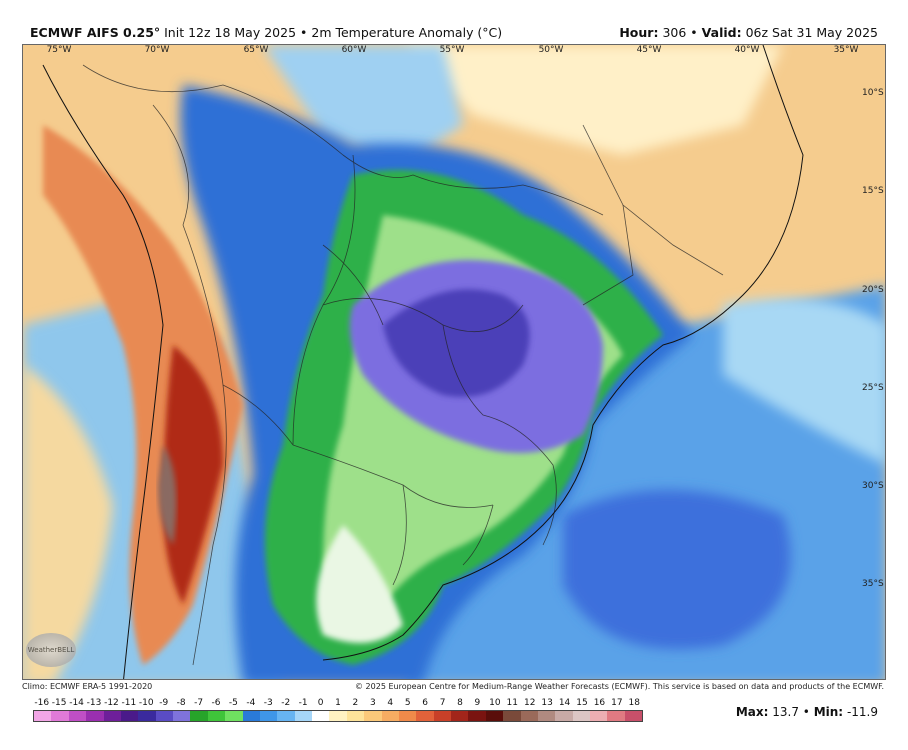 Image resolution: width=908 pixels, height=750 pixels. Describe the element at coordinates (634, 703) in the screenshot. I see `colorbar-tick-label: 18` at that location.